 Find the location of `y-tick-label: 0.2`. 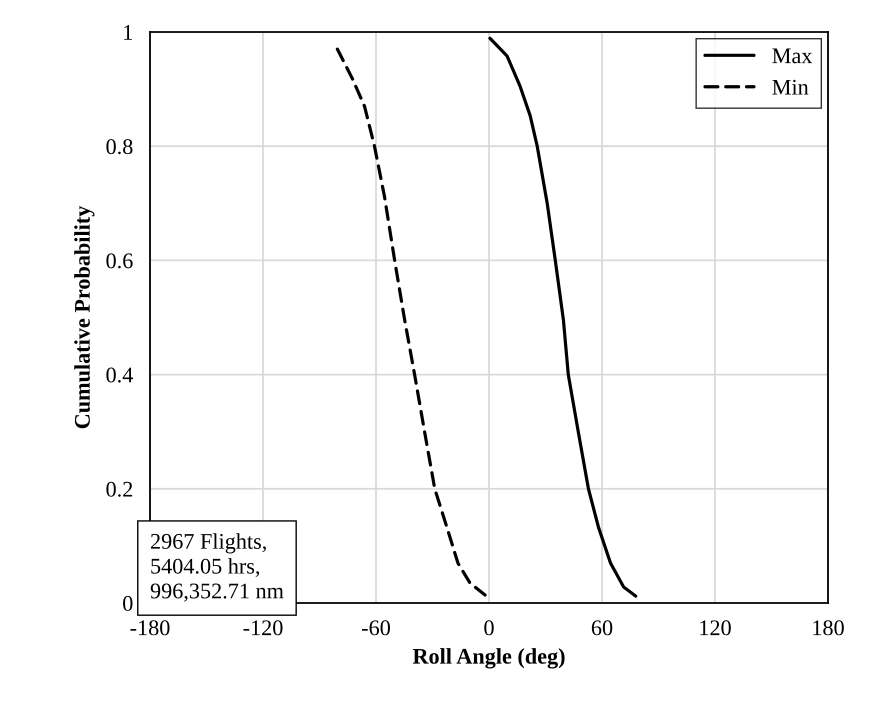

y-tick-label: 0.2 is located at coordinates (119, 489).